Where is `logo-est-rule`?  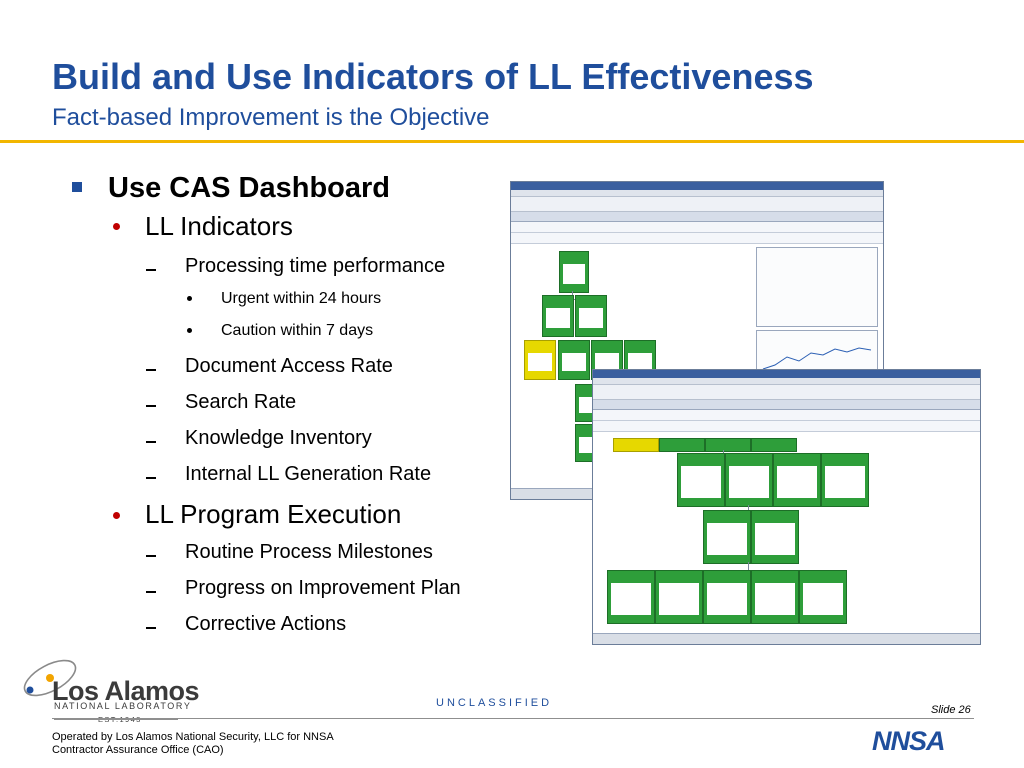 logo-est-rule is located at coordinates (116, 719).